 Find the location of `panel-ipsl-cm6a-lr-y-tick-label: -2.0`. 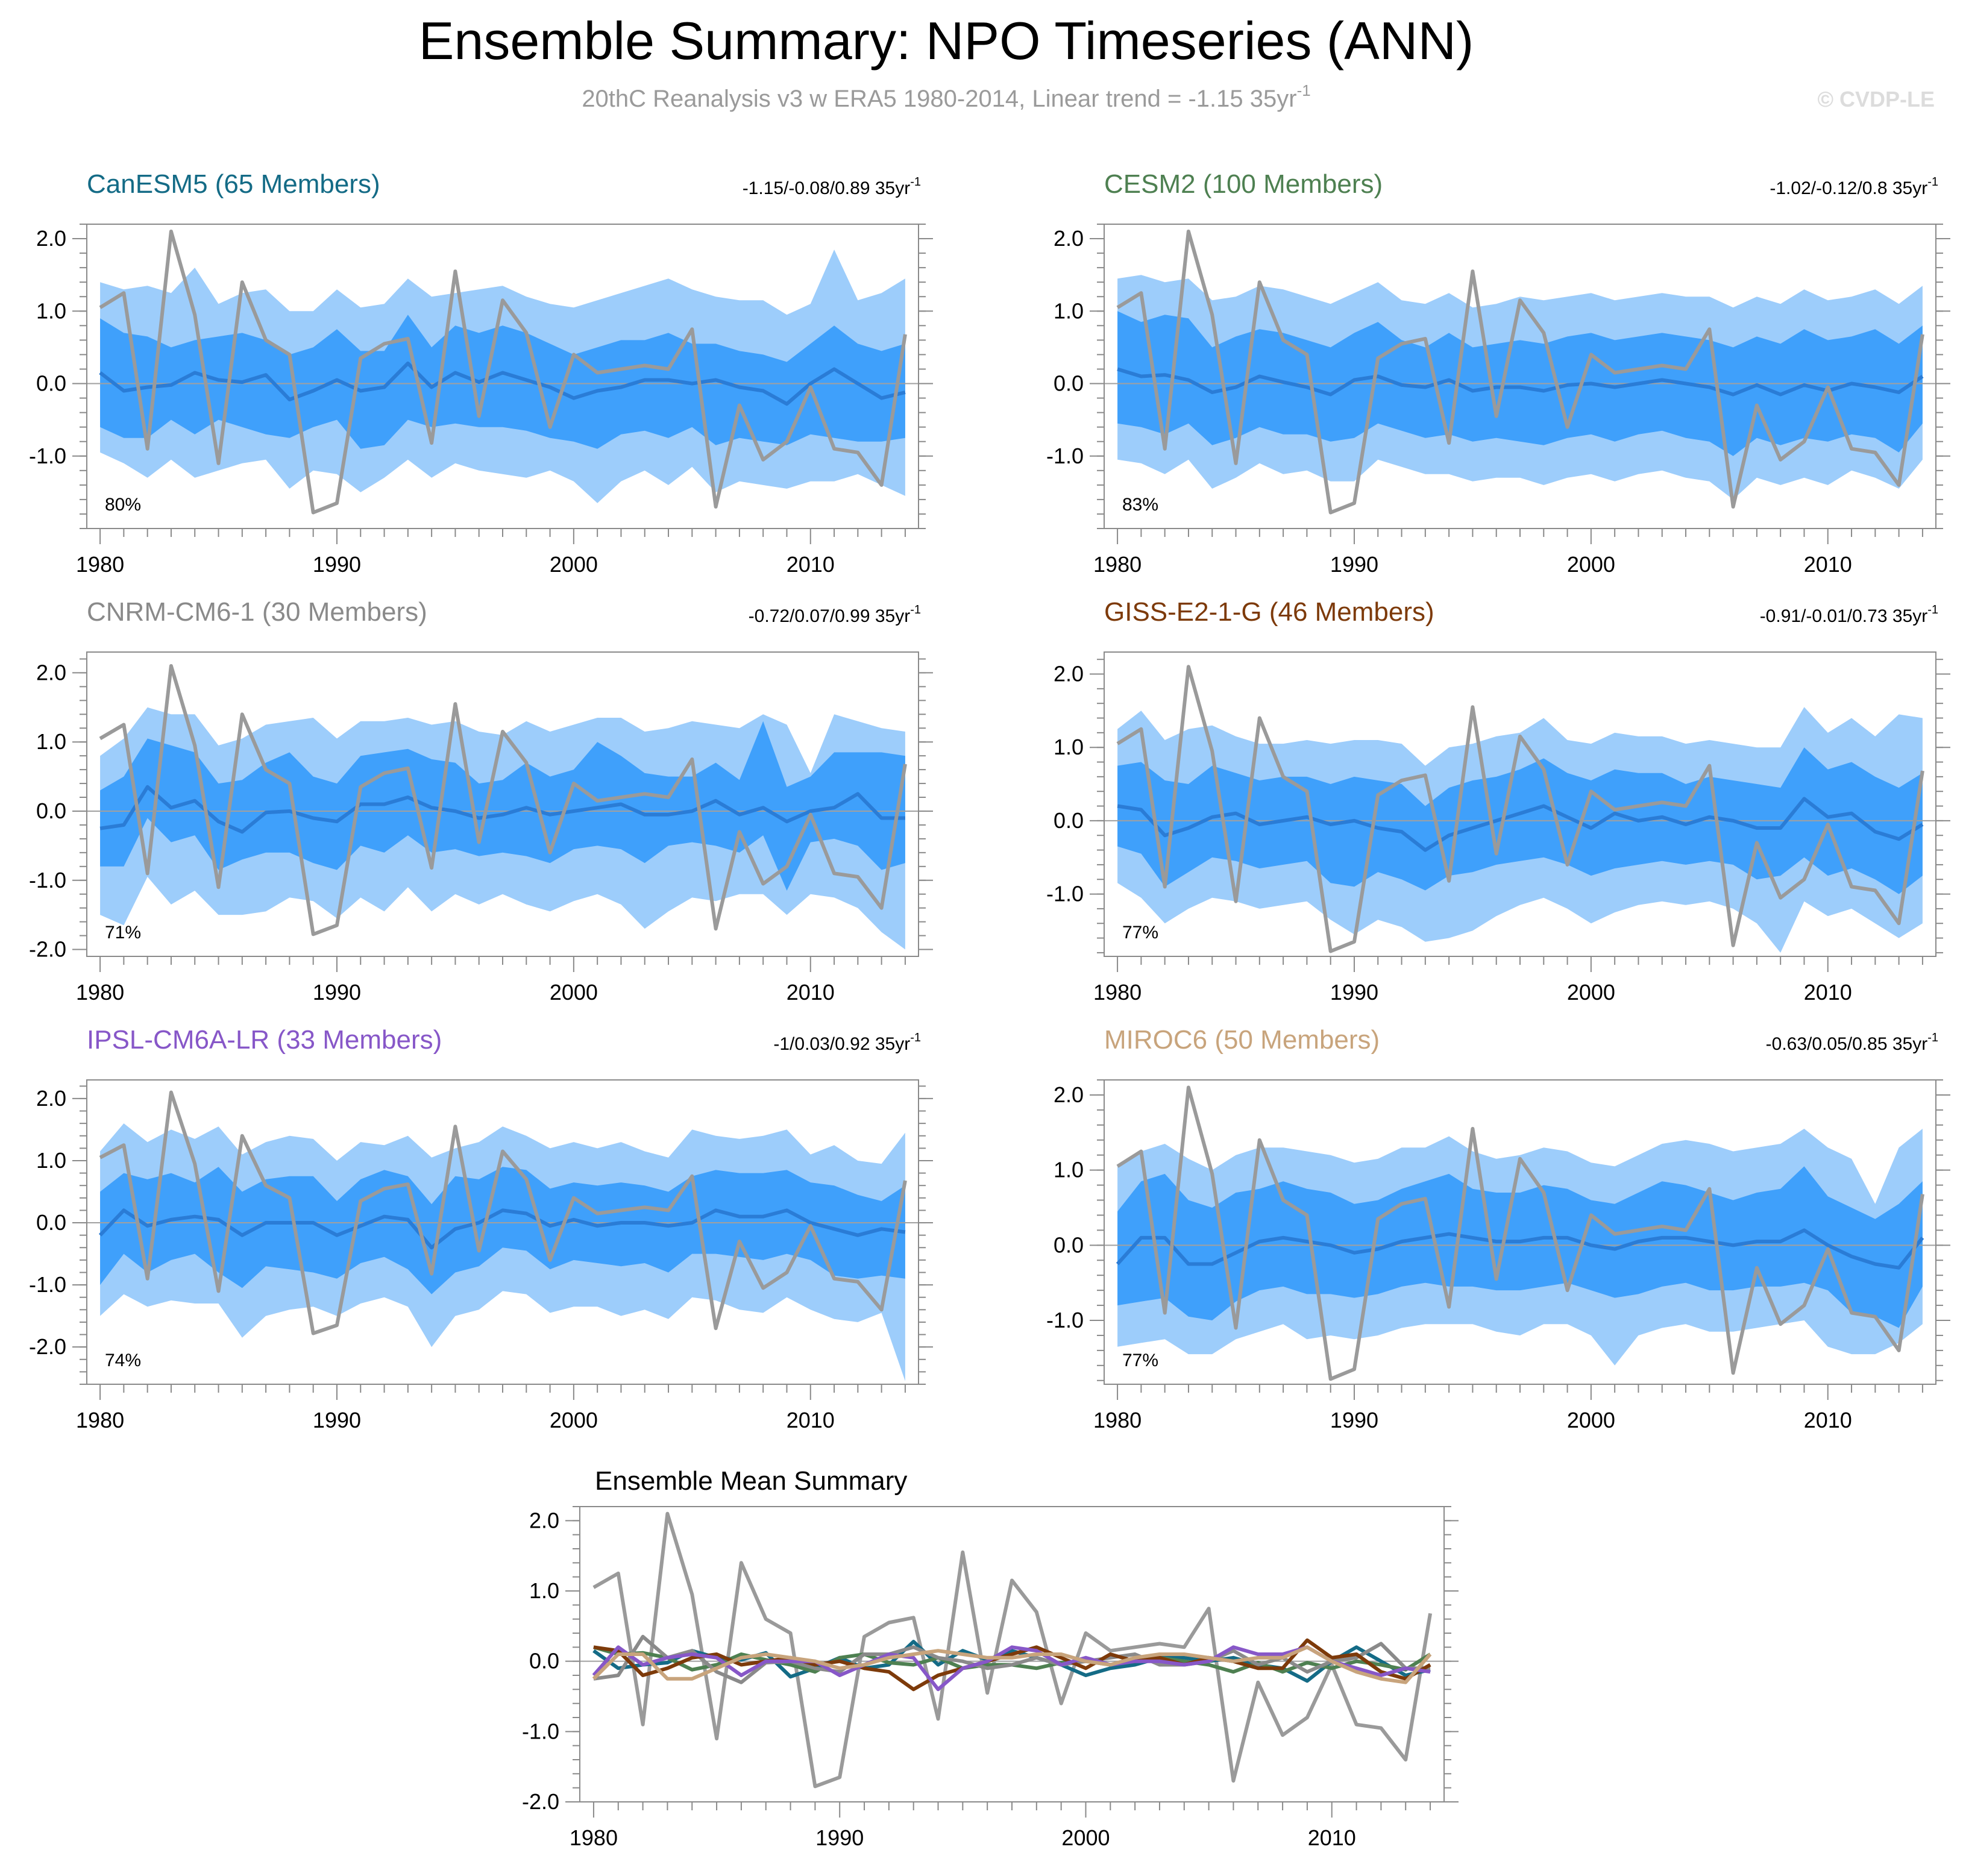

panel-ipsl-cm6a-lr-y-tick-label: -2.0 is located at coordinates (47, 1346).